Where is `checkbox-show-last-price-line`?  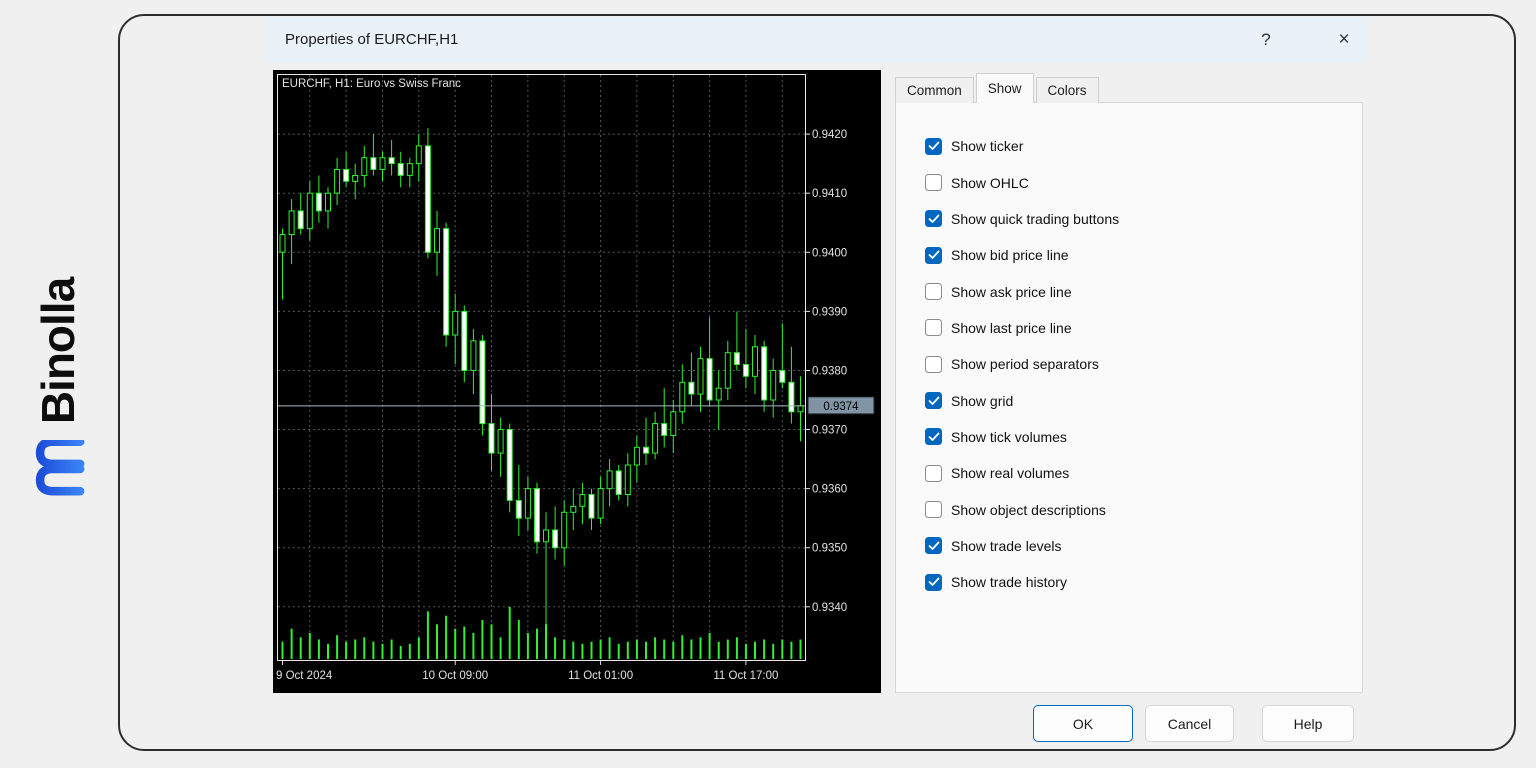
checkbox-show-last-price-line is located at coordinates (933, 328).